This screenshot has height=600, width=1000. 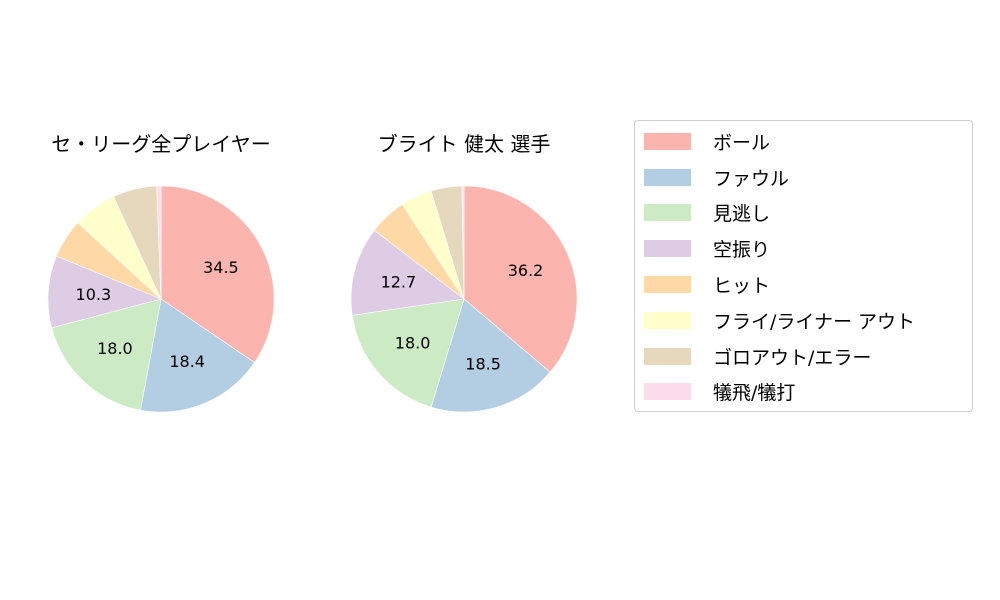 I want to click on pie-chart-player: 36.2 18.5 18.0 12.7, so click(x=464, y=299).